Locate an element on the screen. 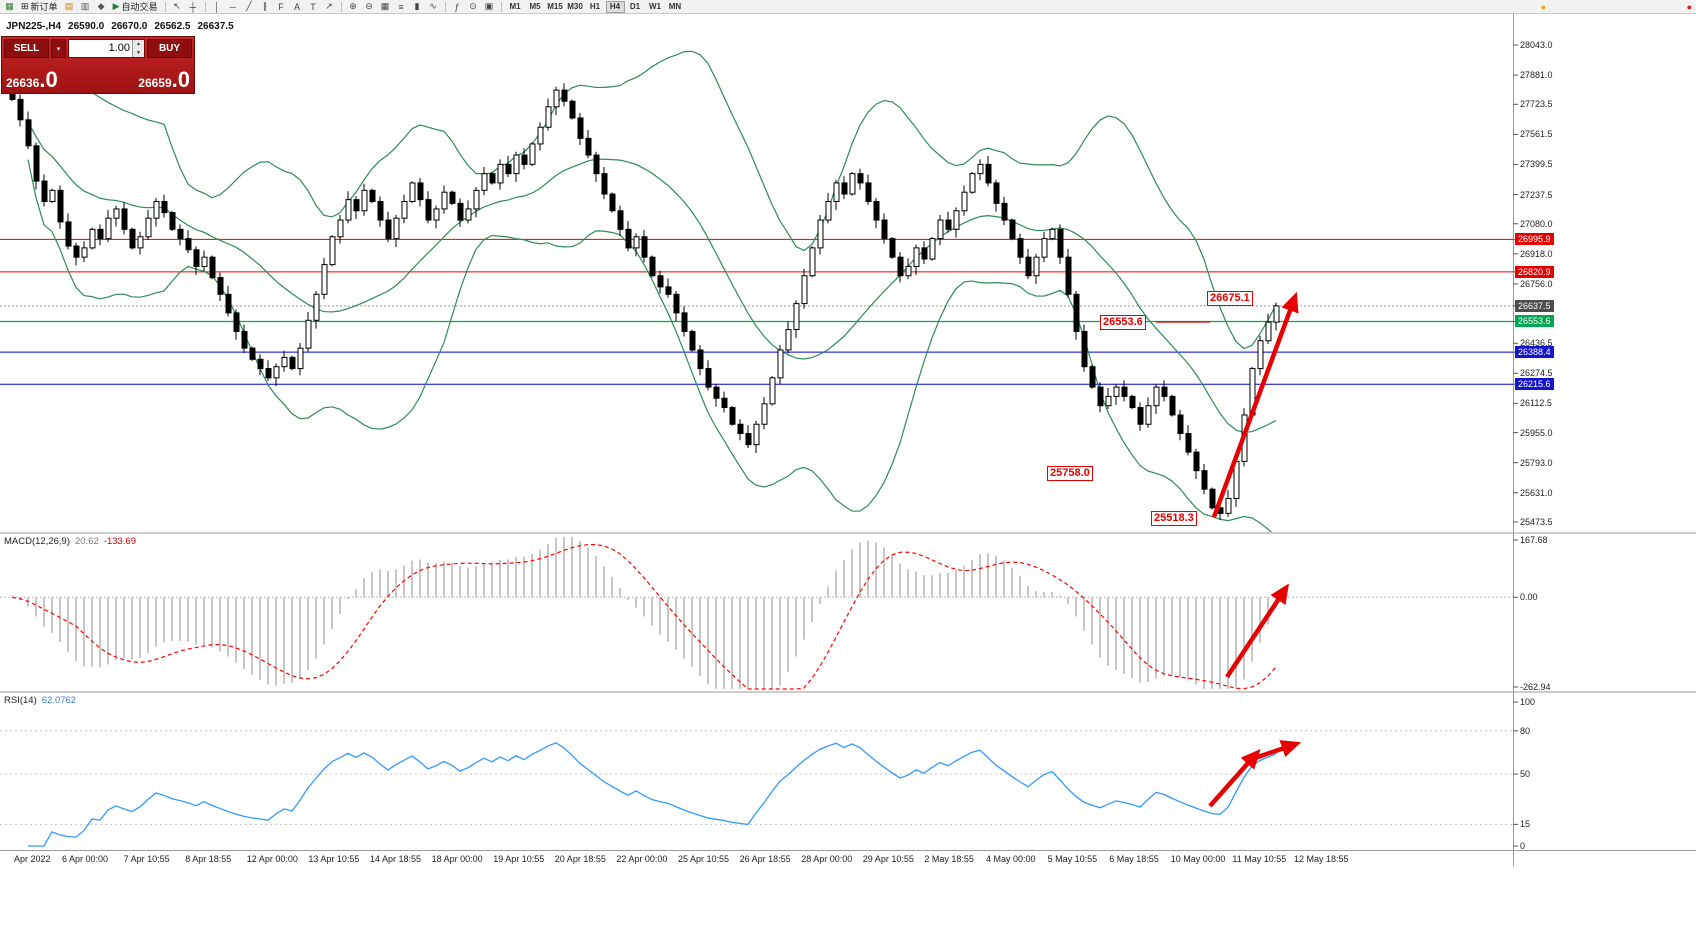 The image size is (1696, 940). buy-price: 26659.0 is located at coordinates (164, 80).